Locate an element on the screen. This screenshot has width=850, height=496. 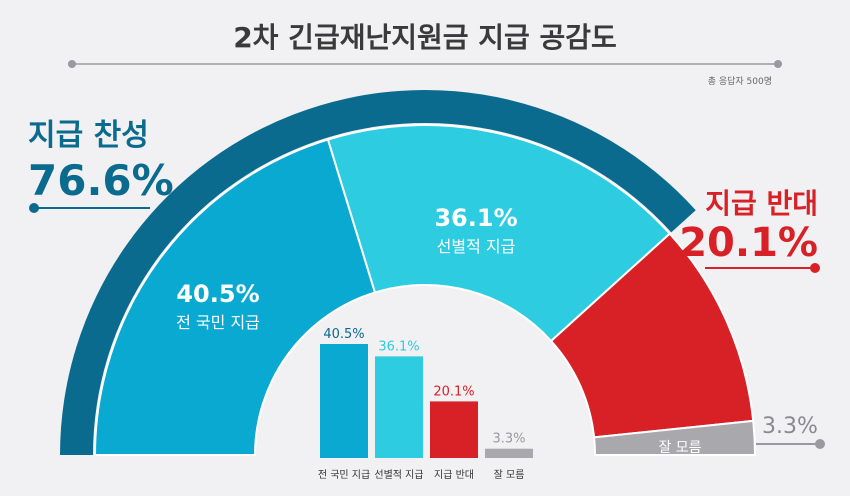
slice-value-all-citizens: 40.5% is located at coordinates (217, 294).